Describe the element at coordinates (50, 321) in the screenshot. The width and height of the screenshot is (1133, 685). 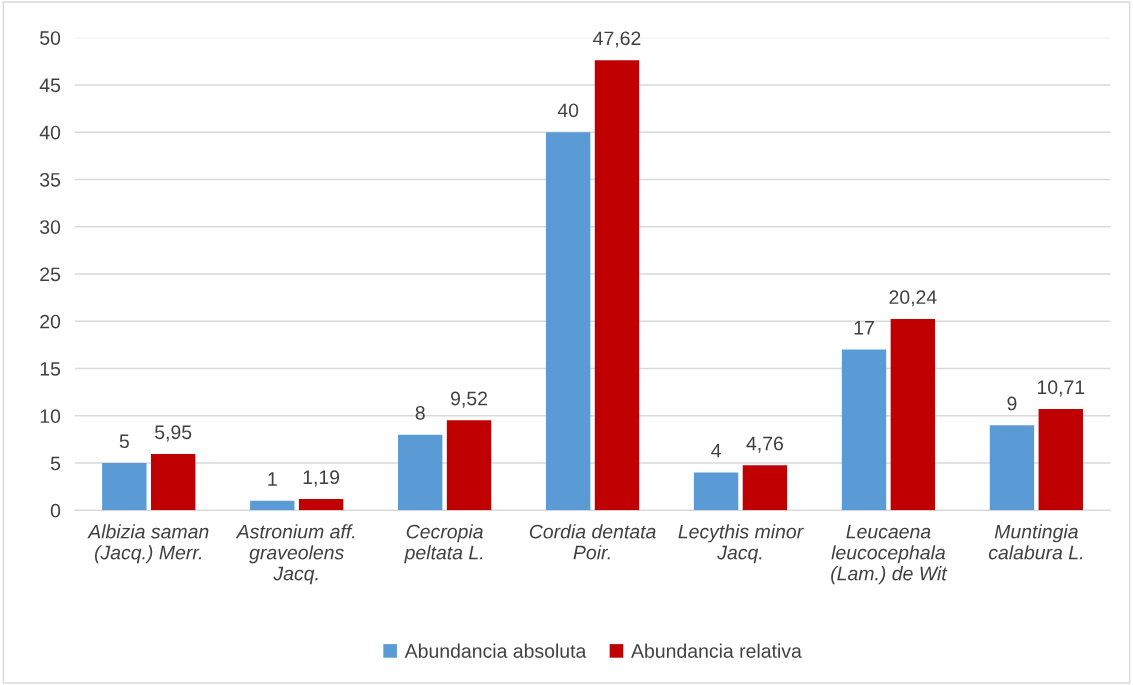
I see `y-tick-label: 20` at that location.